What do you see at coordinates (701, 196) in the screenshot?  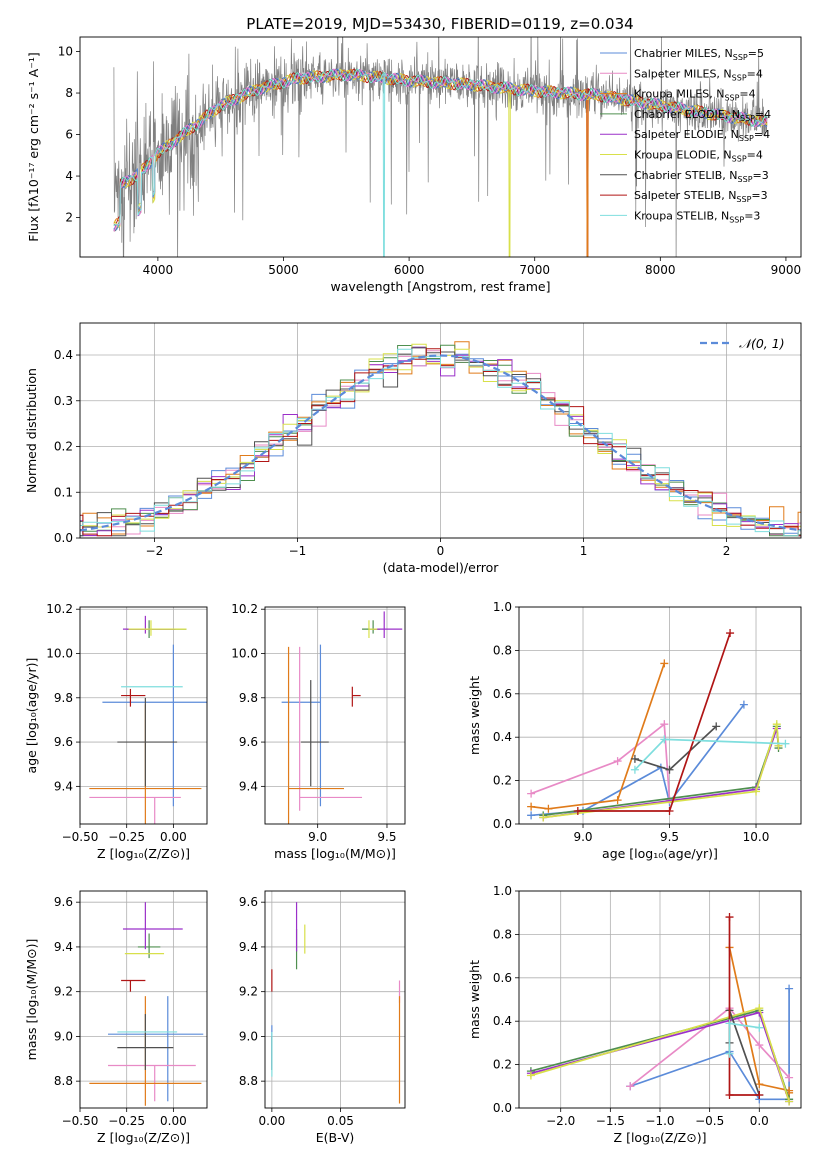 I see `legend-label: Salpeter STELIB, NSSP=3` at bounding box center [701, 196].